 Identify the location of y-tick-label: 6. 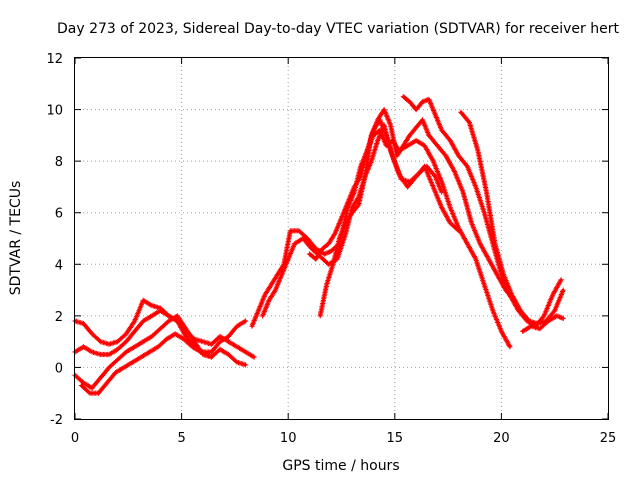
(59, 214).